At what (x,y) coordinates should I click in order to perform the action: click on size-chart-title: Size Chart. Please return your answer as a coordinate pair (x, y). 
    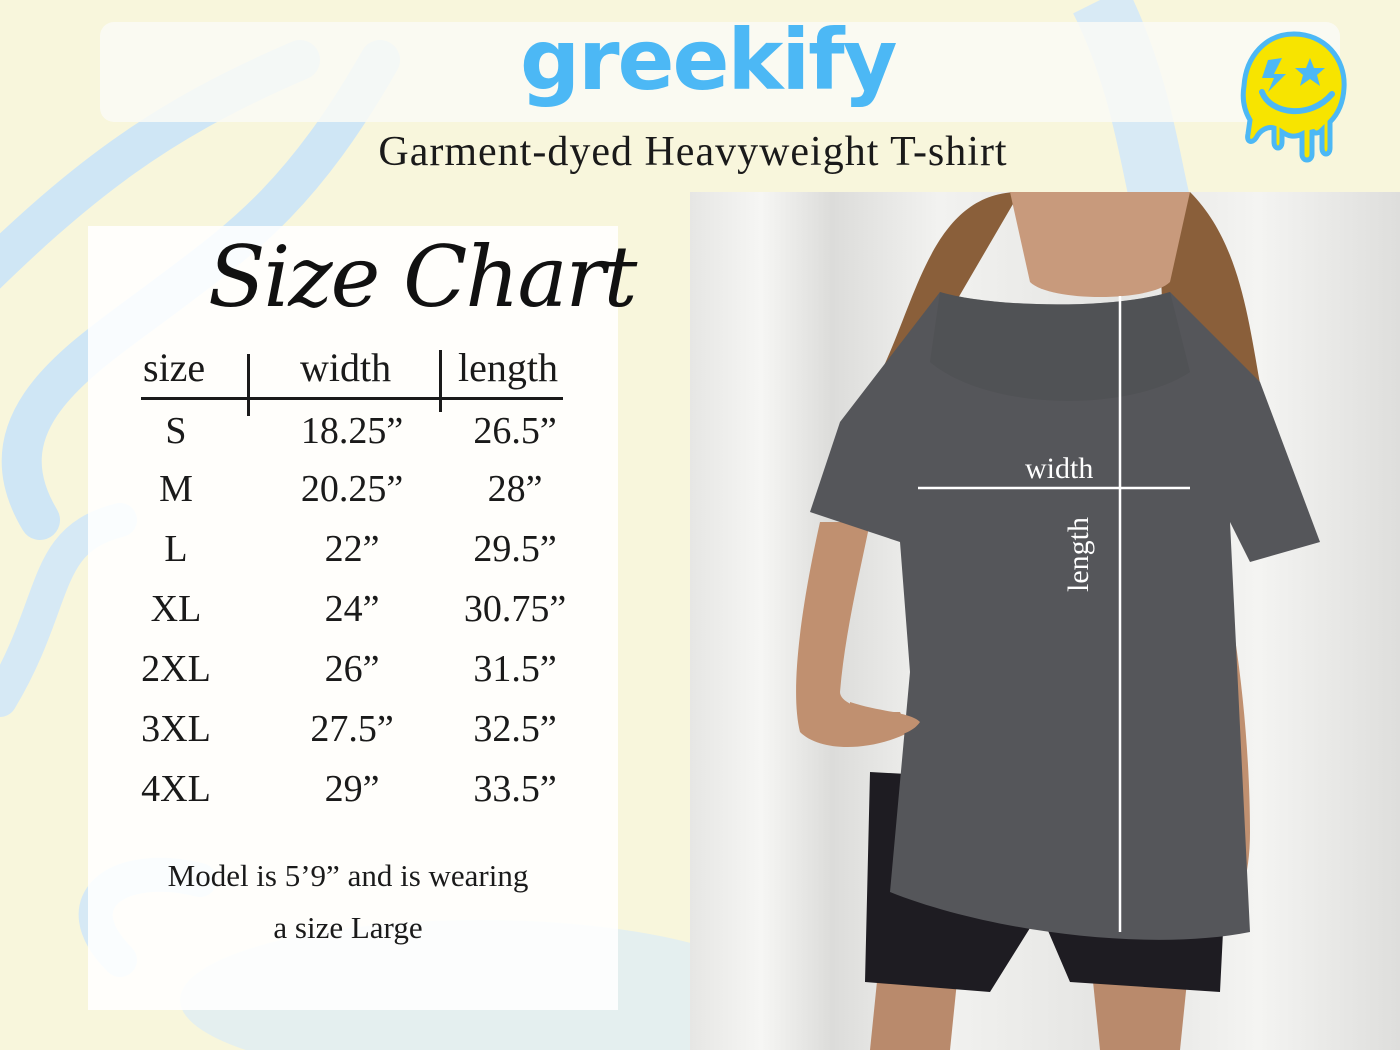
    Looking at the image, I should click on (422, 277).